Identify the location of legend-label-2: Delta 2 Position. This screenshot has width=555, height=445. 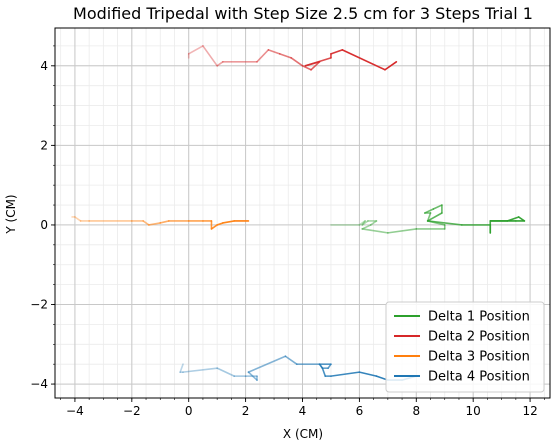
(479, 337).